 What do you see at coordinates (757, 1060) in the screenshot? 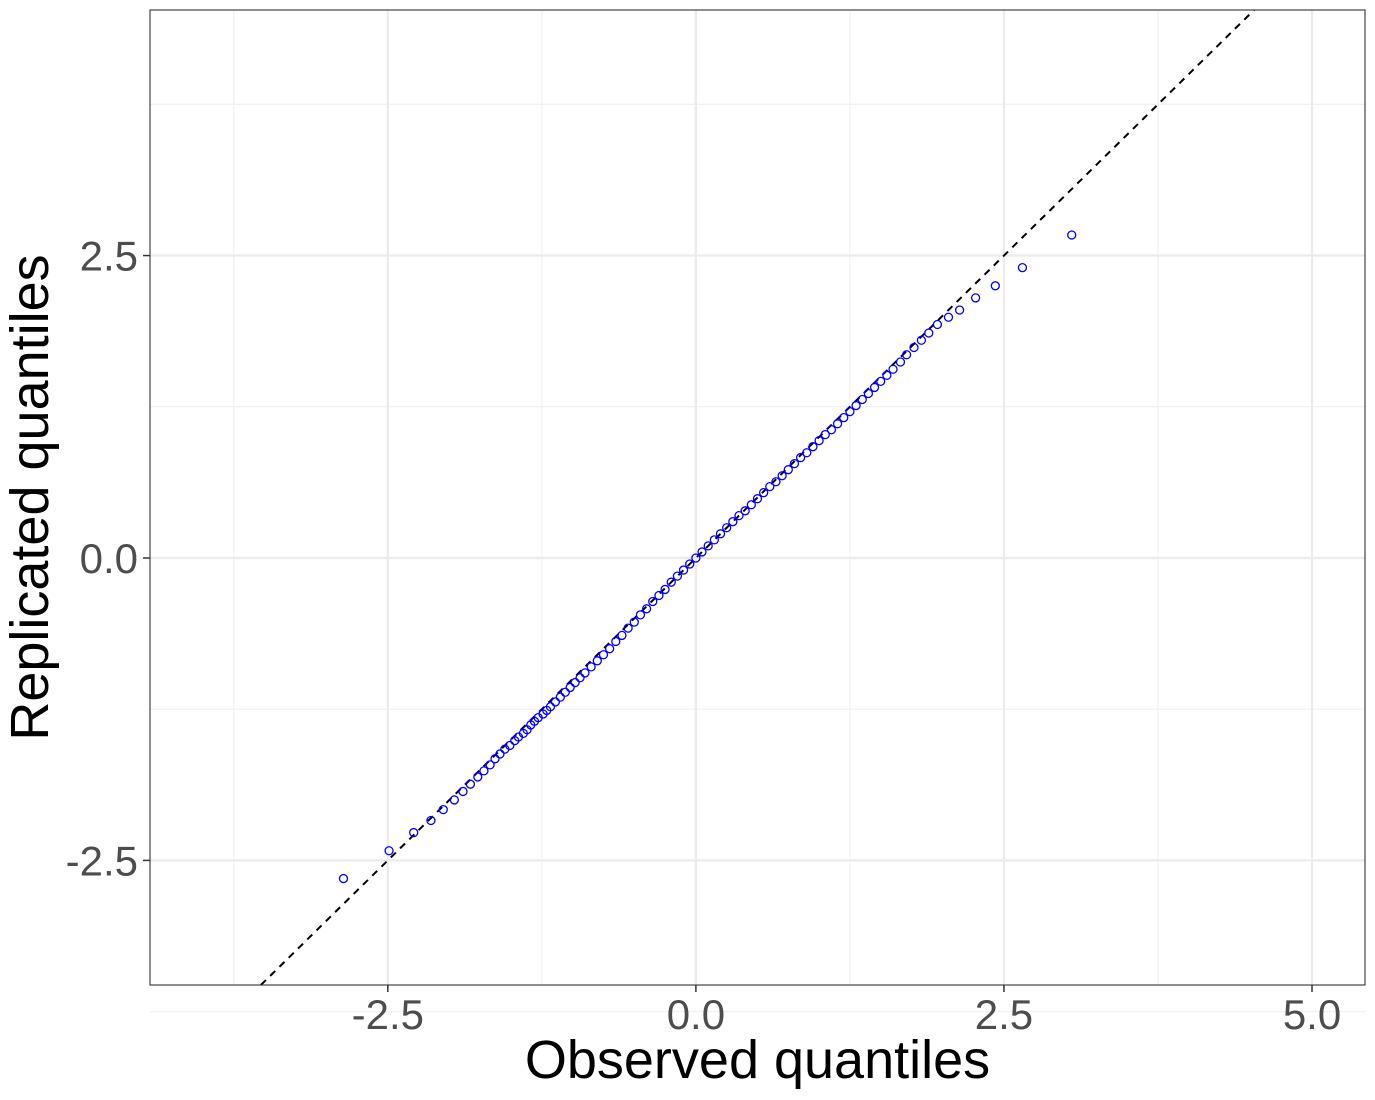
I see `x-axis-title: Observed quantiles` at bounding box center [757, 1060].